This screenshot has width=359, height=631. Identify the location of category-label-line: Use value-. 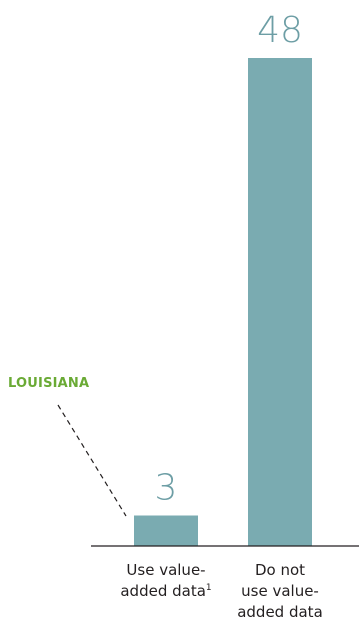
(166, 570).